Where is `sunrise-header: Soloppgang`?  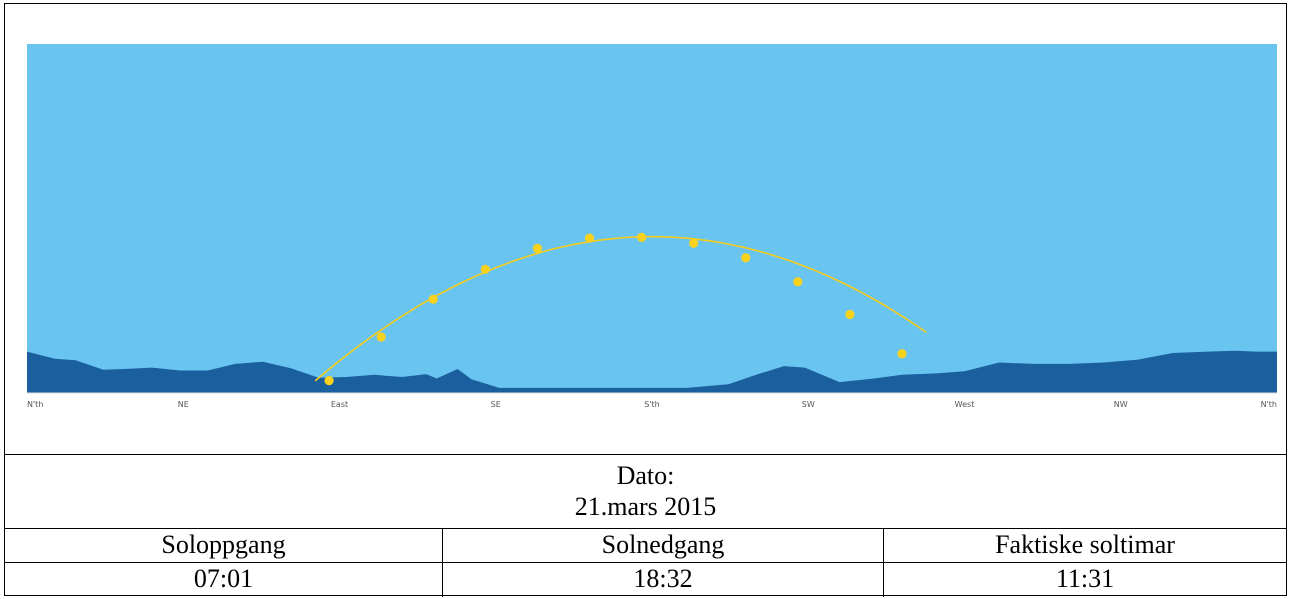 sunrise-header: Soloppgang is located at coordinates (224, 545).